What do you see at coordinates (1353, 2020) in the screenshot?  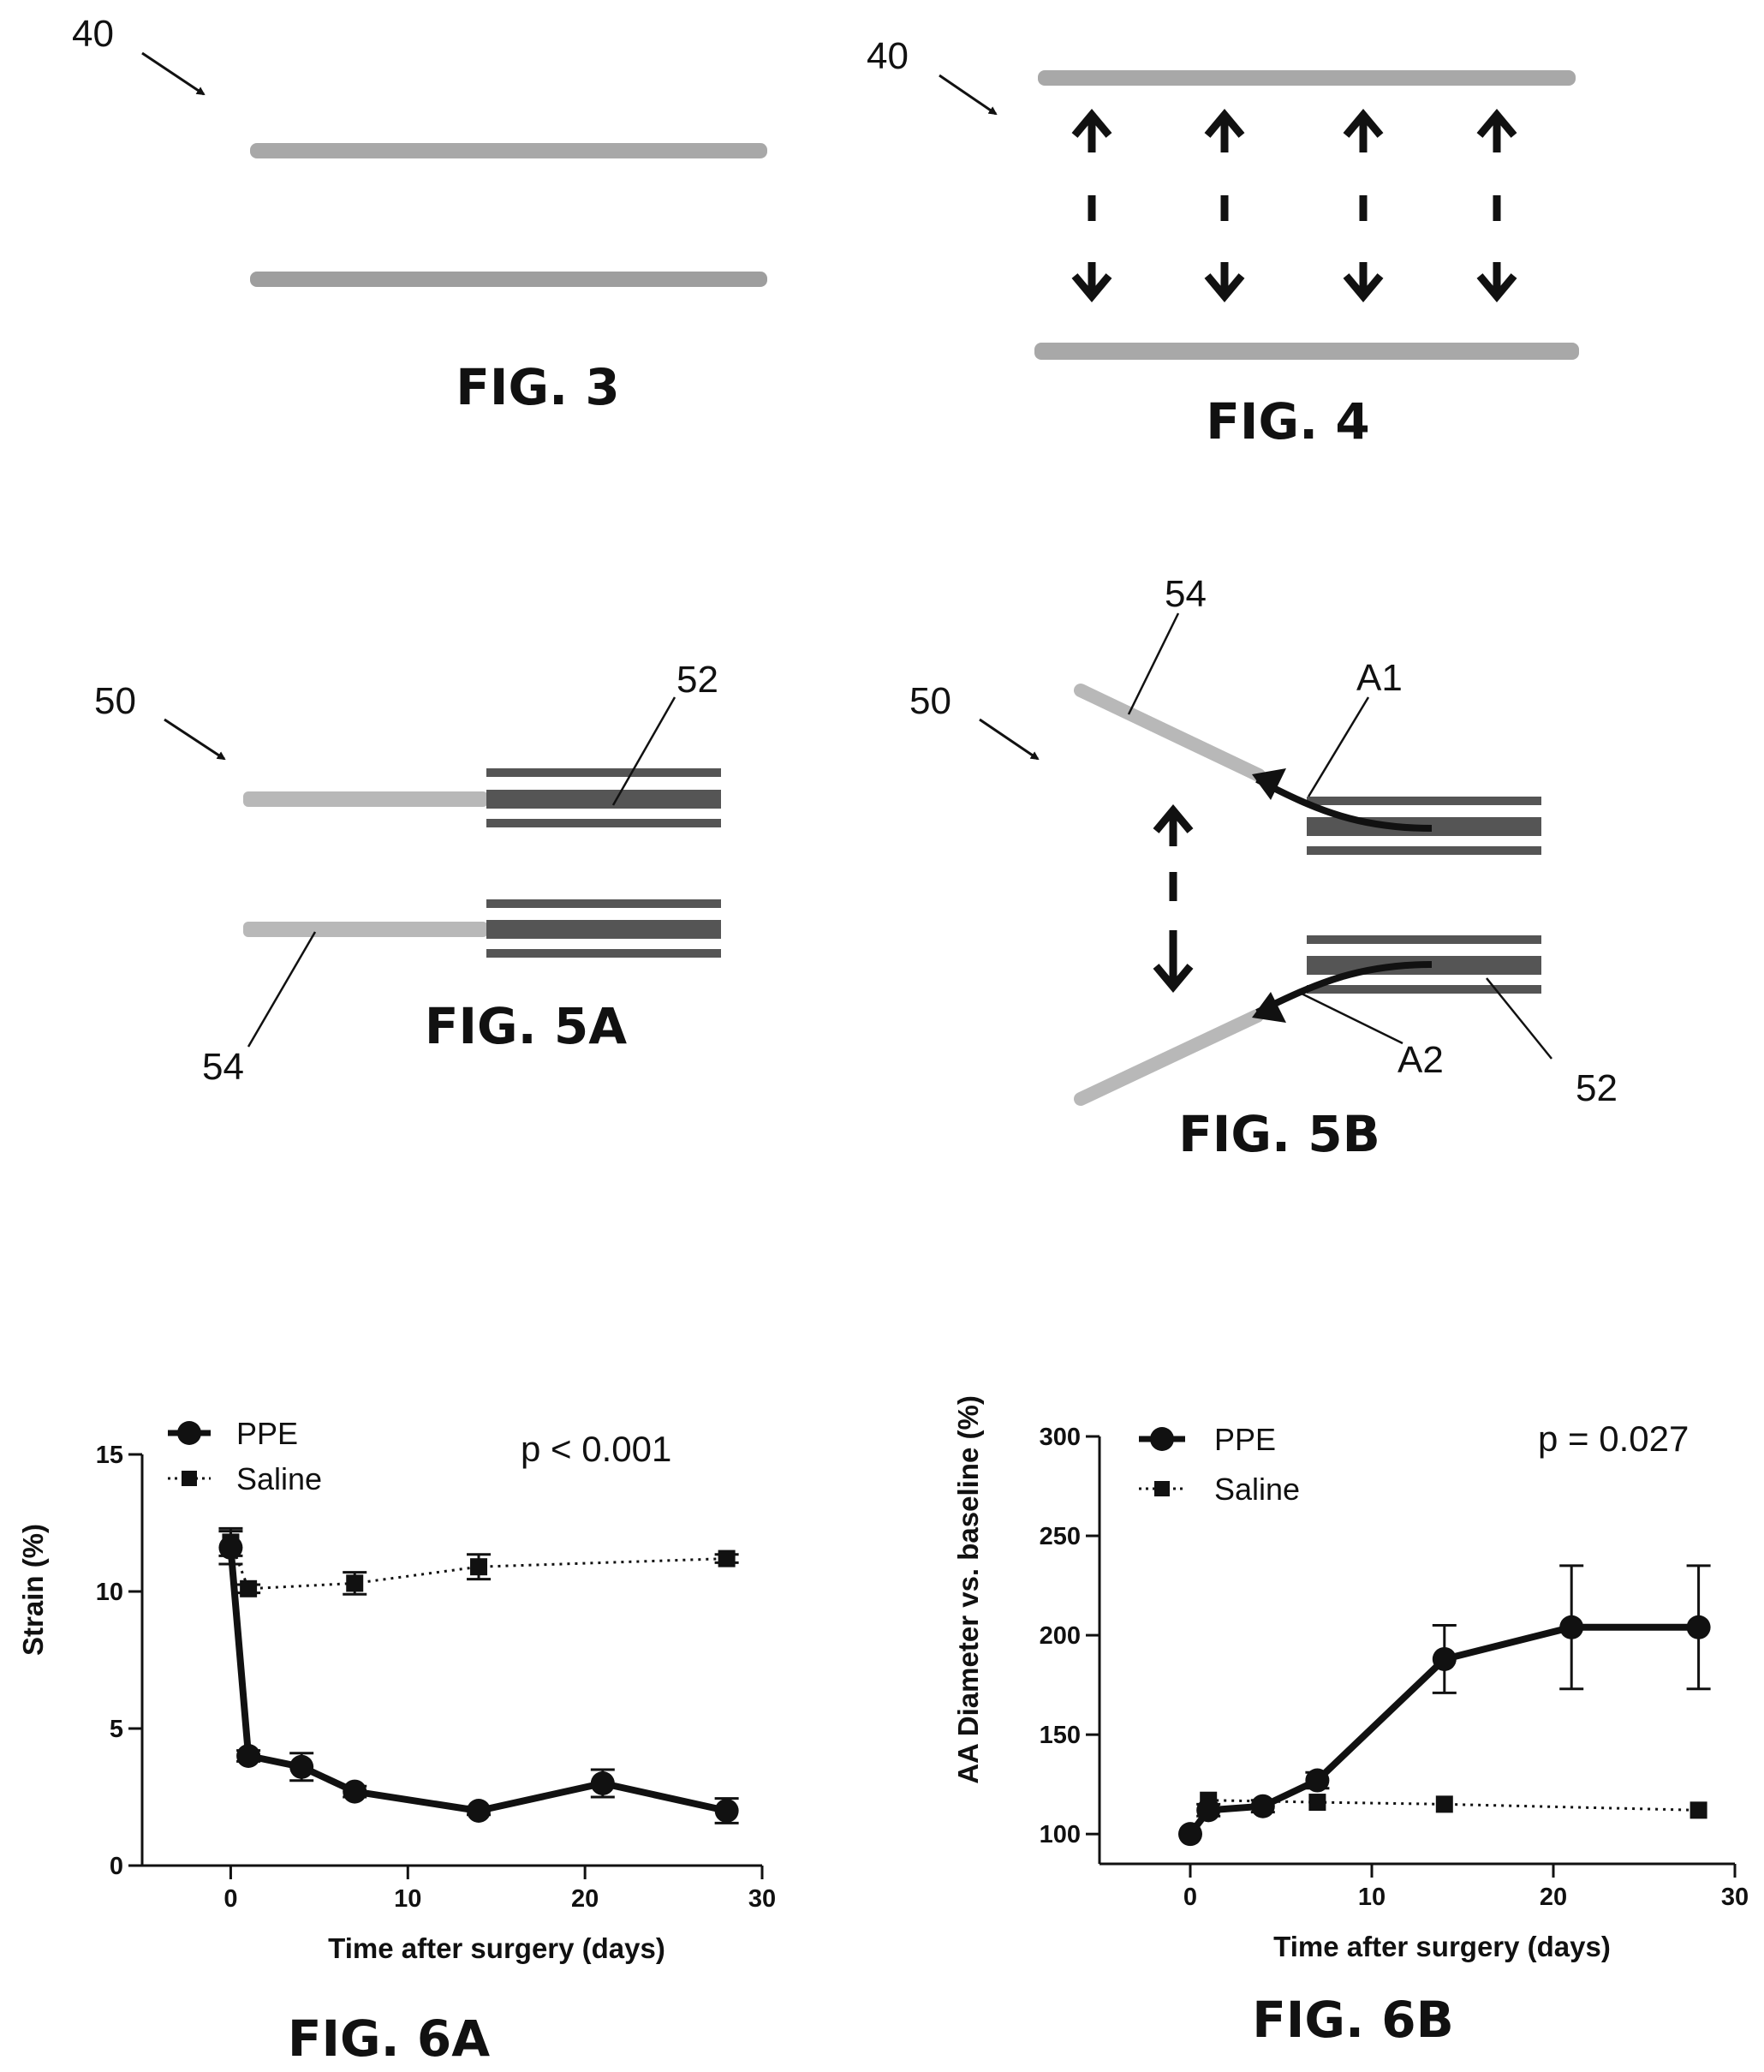 I see `fig6b-caption: FIG. 6B` at bounding box center [1353, 2020].